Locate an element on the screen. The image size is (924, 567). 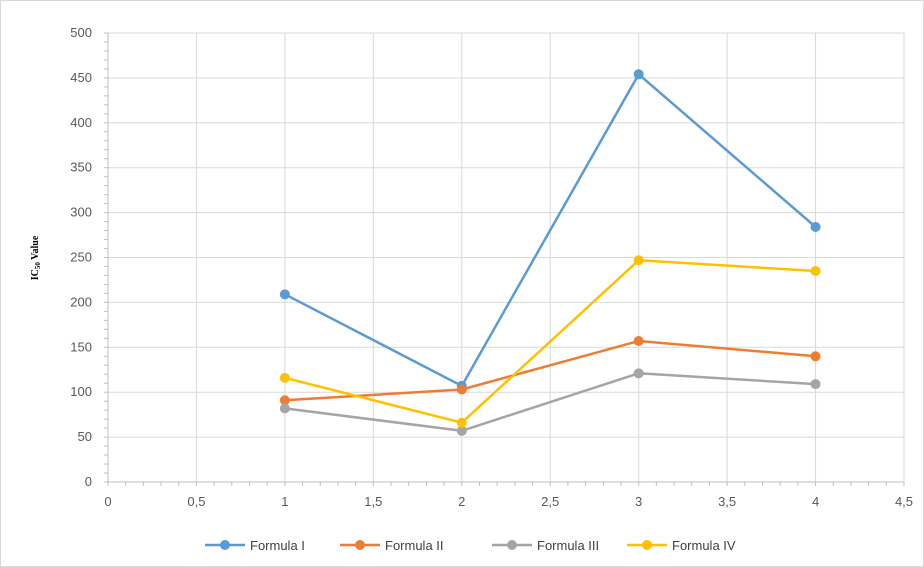
y-tick-label: 500 is located at coordinates (81, 32).